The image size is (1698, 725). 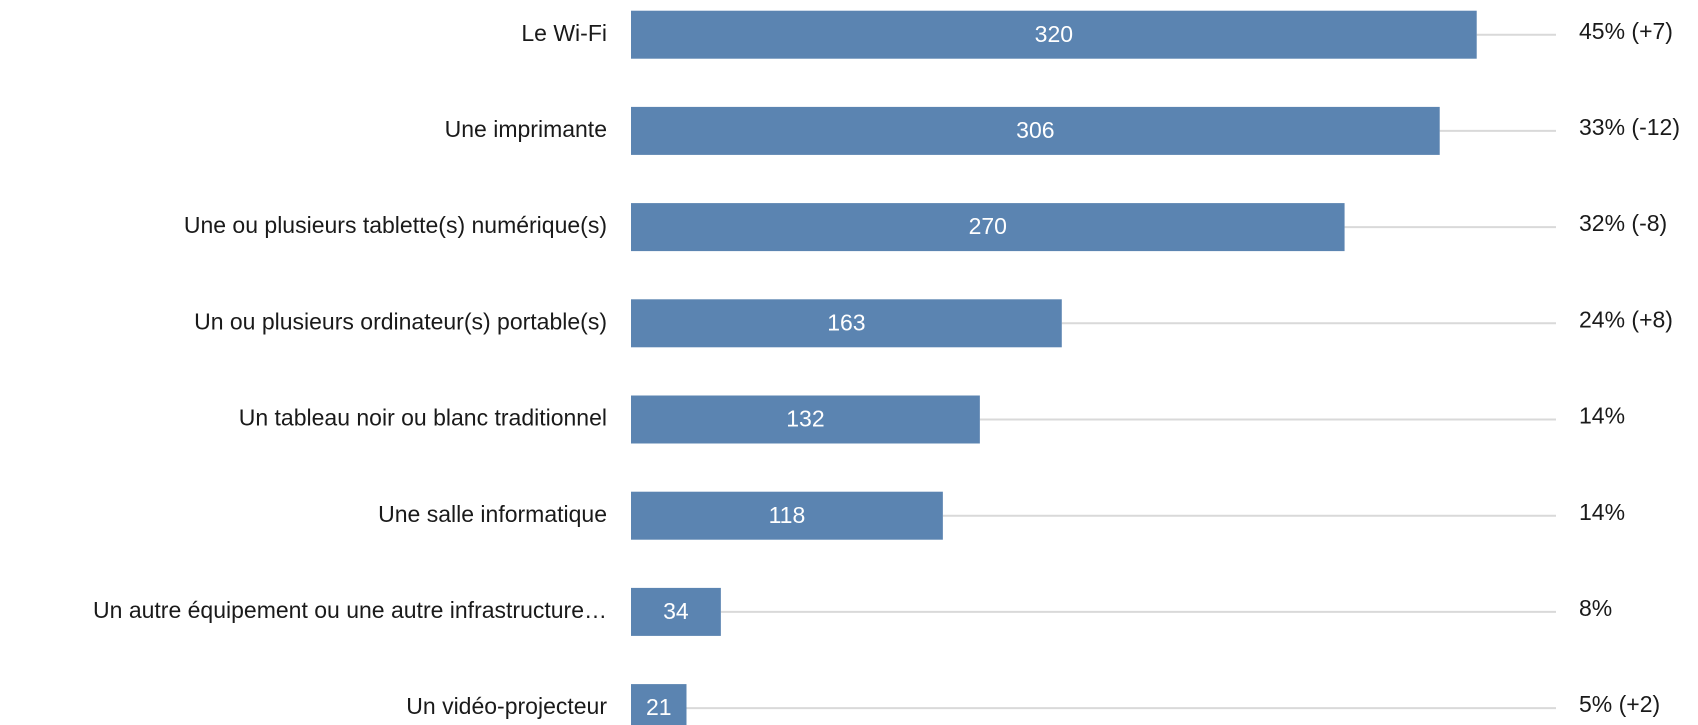 I want to click on annotation: 32% (-8), so click(x=1623, y=223).